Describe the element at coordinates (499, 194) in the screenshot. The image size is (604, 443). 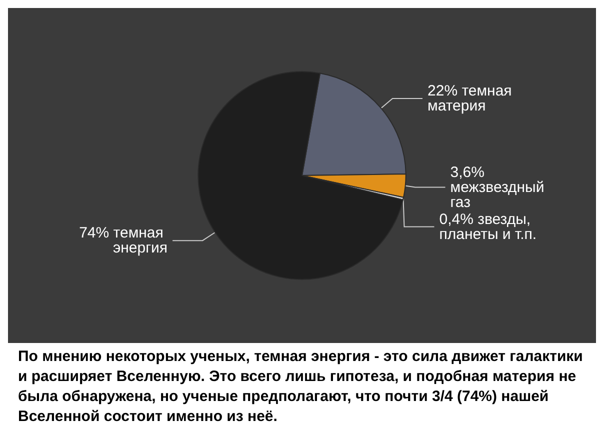
I see `slice-label: межзвездный газ` at that location.